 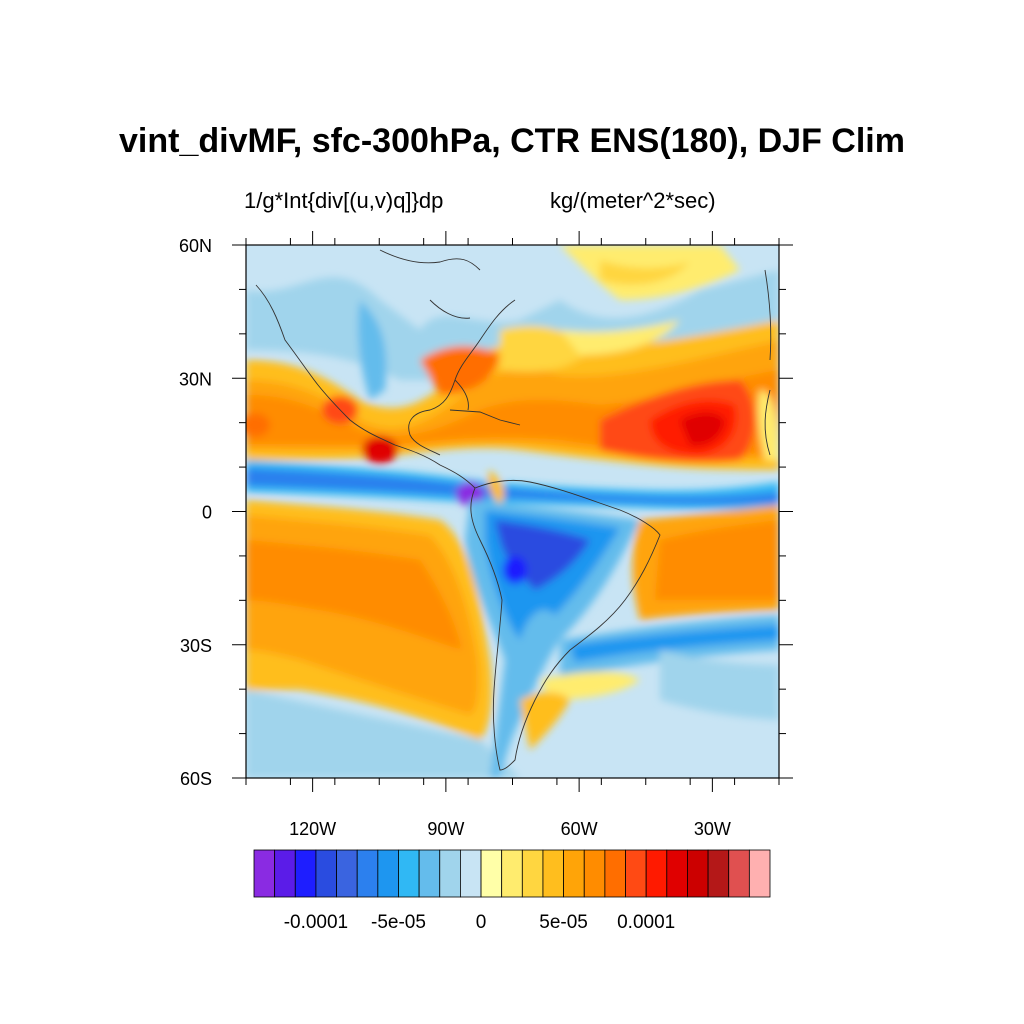 I want to click on colorbar-label: 0.0001, so click(x=646, y=922).